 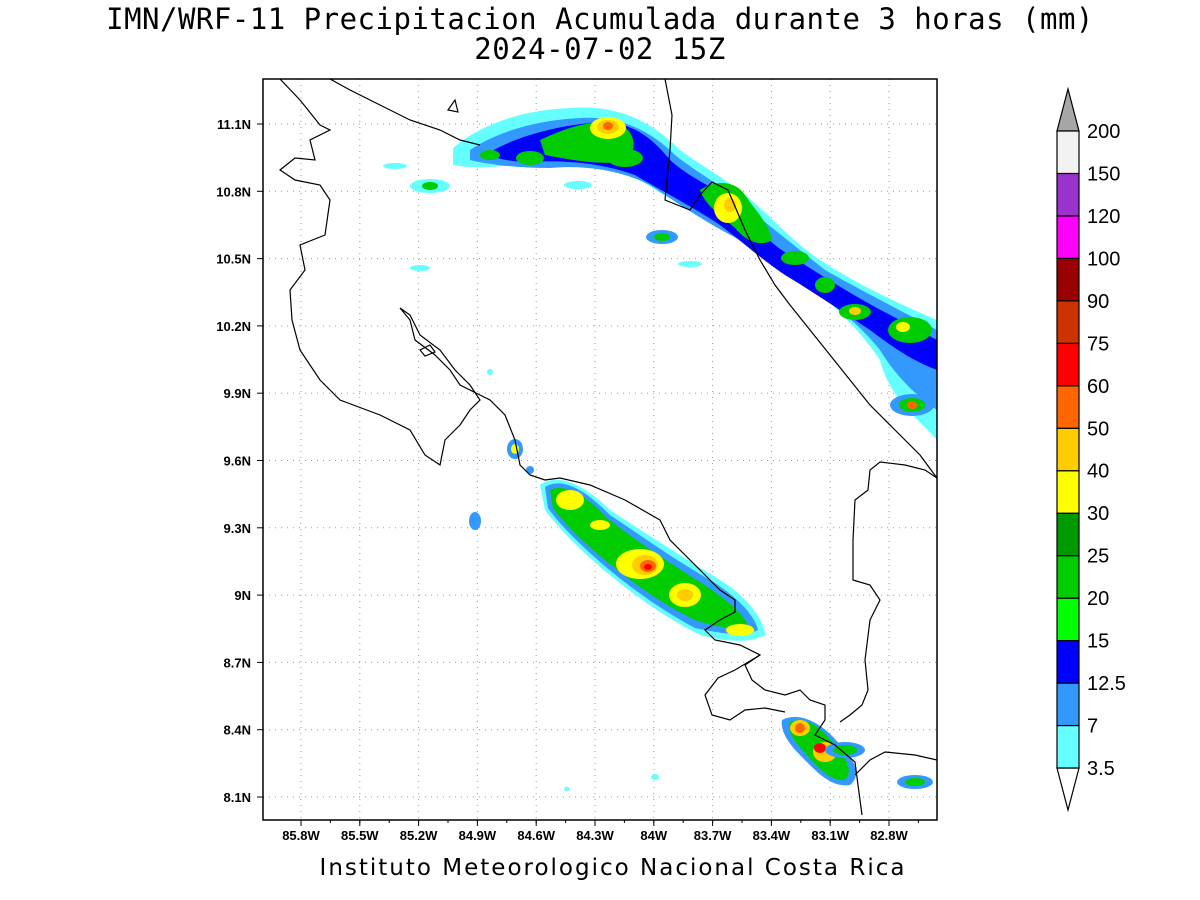 I want to click on colorbar-label: 30, so click(x=1098, y=514).